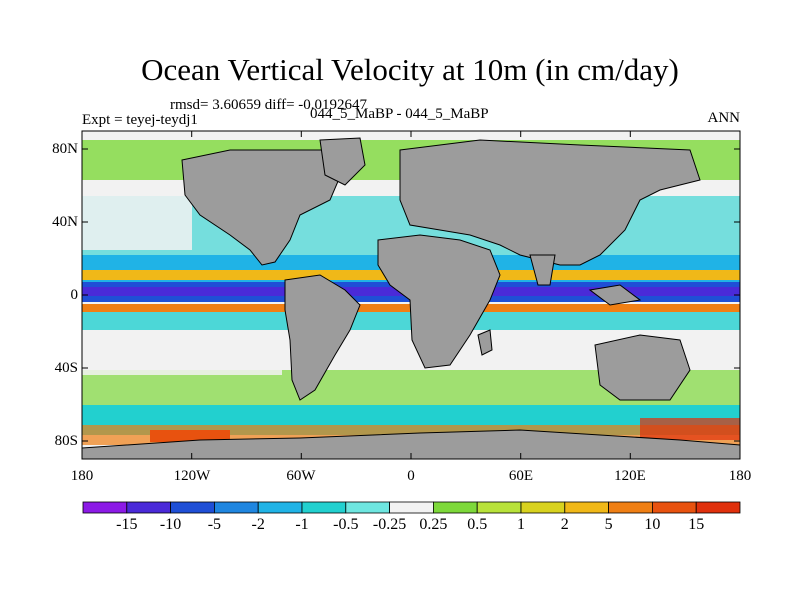 Image resolution: width=800 pixels, height=600 pixels. I want to click on colorbar-label: 1, so click(521, 524).